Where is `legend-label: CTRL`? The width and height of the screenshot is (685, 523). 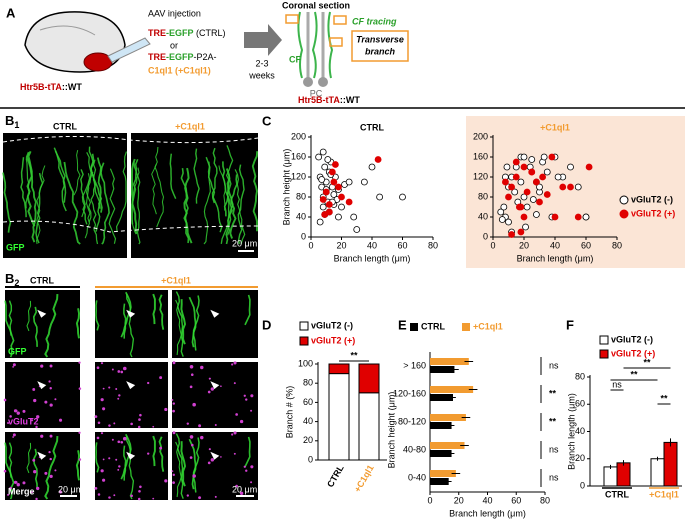
legend-label: CTRL is located at coordinates (433, 326).